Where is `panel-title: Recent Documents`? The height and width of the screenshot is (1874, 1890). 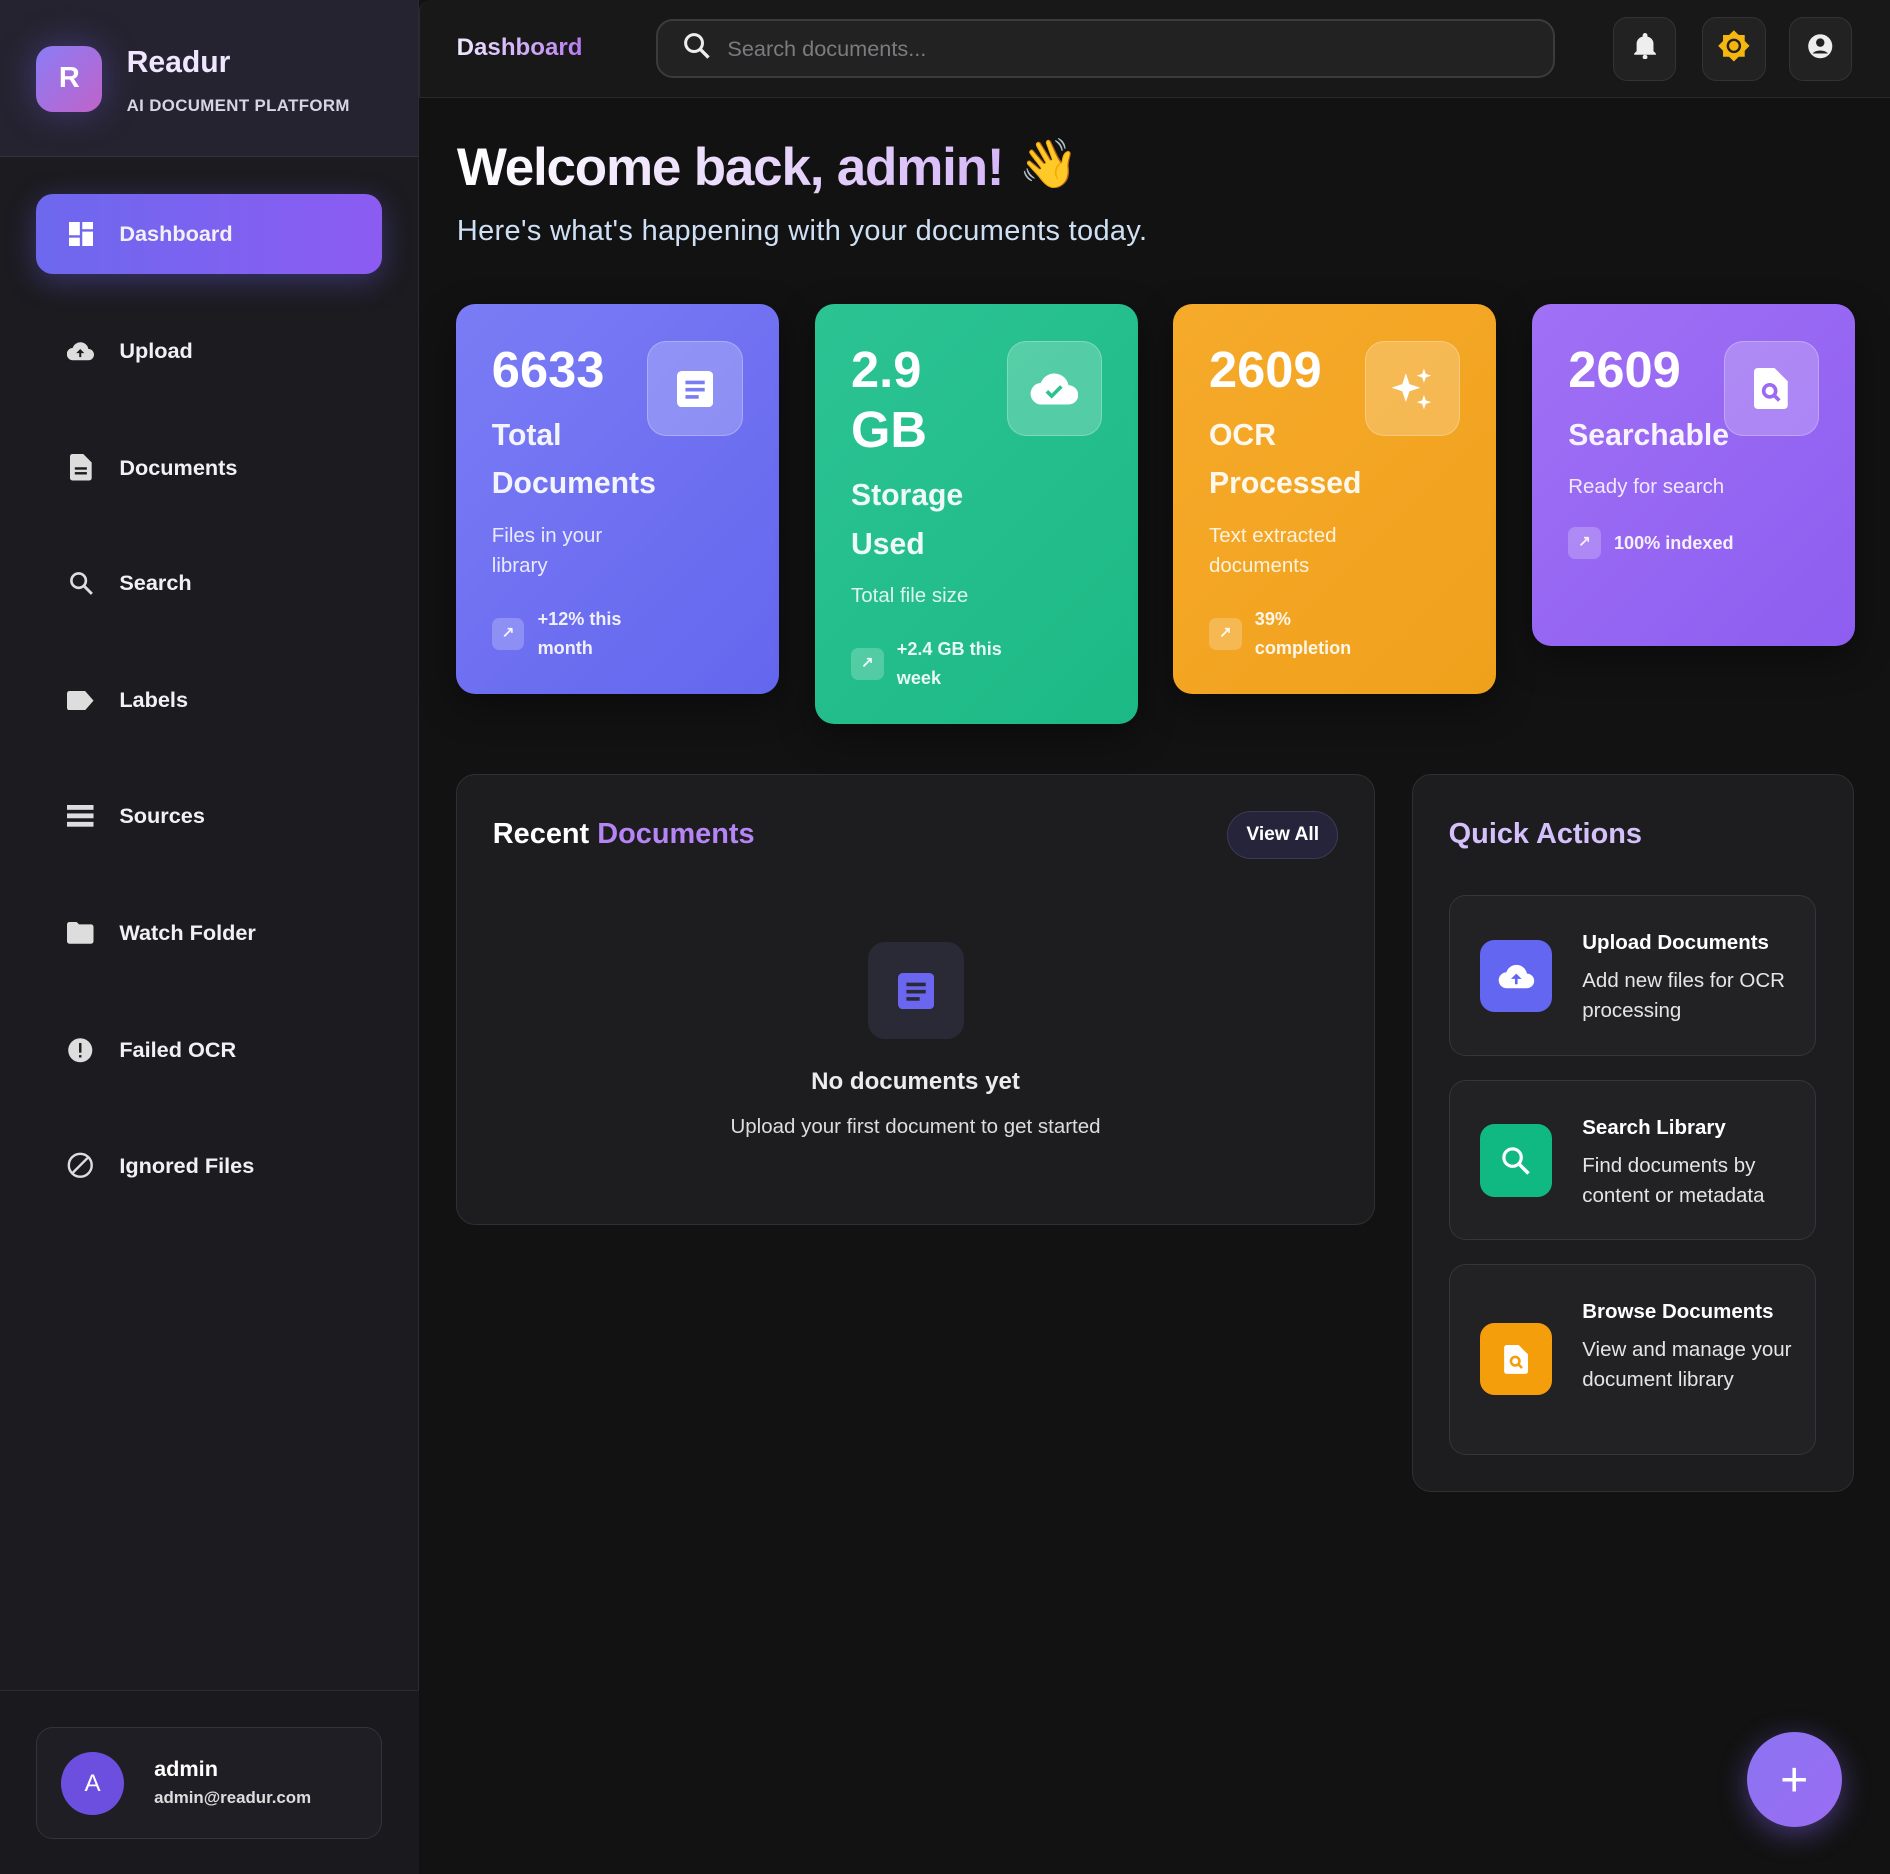
panel-title: Recent Documents is located at coordinates (624, 834).